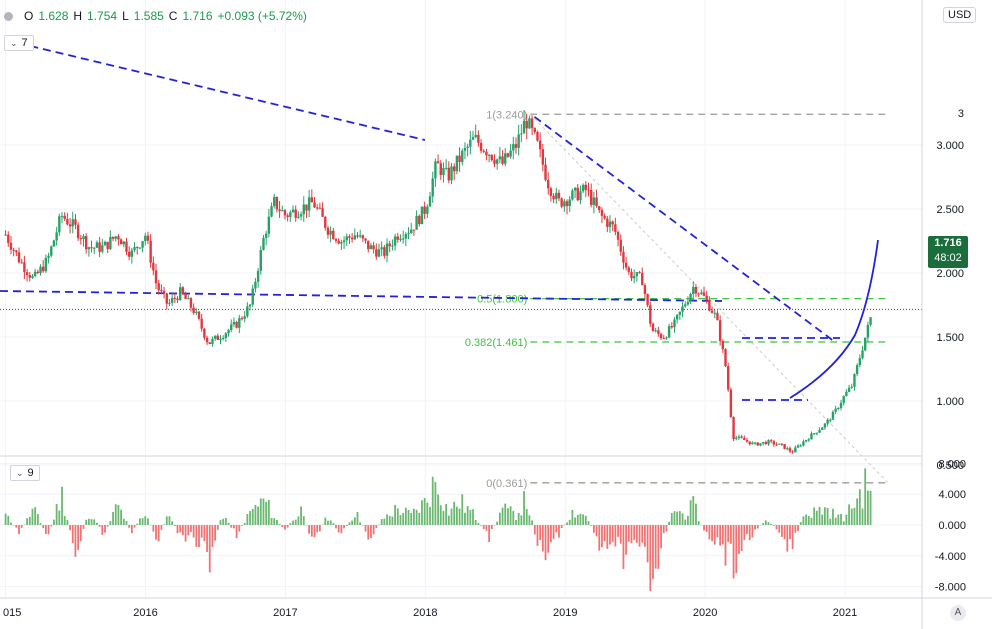 The width and height of the screenshot is (992, 629). What do you see at coordinates (834, 319) in the screenshot?
I see `curved-uptrend` at bounding box center [834, 319].